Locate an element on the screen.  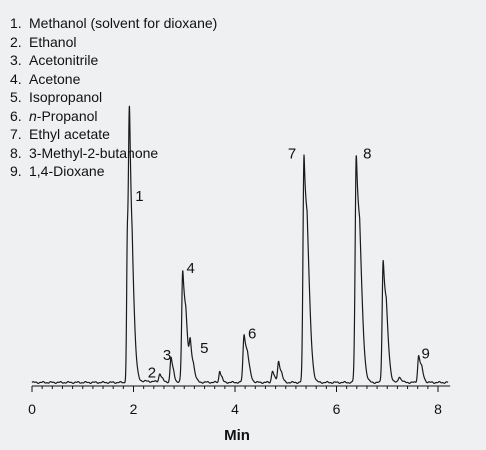
x-tick-label: 8 is located at coordinates (438, 409).